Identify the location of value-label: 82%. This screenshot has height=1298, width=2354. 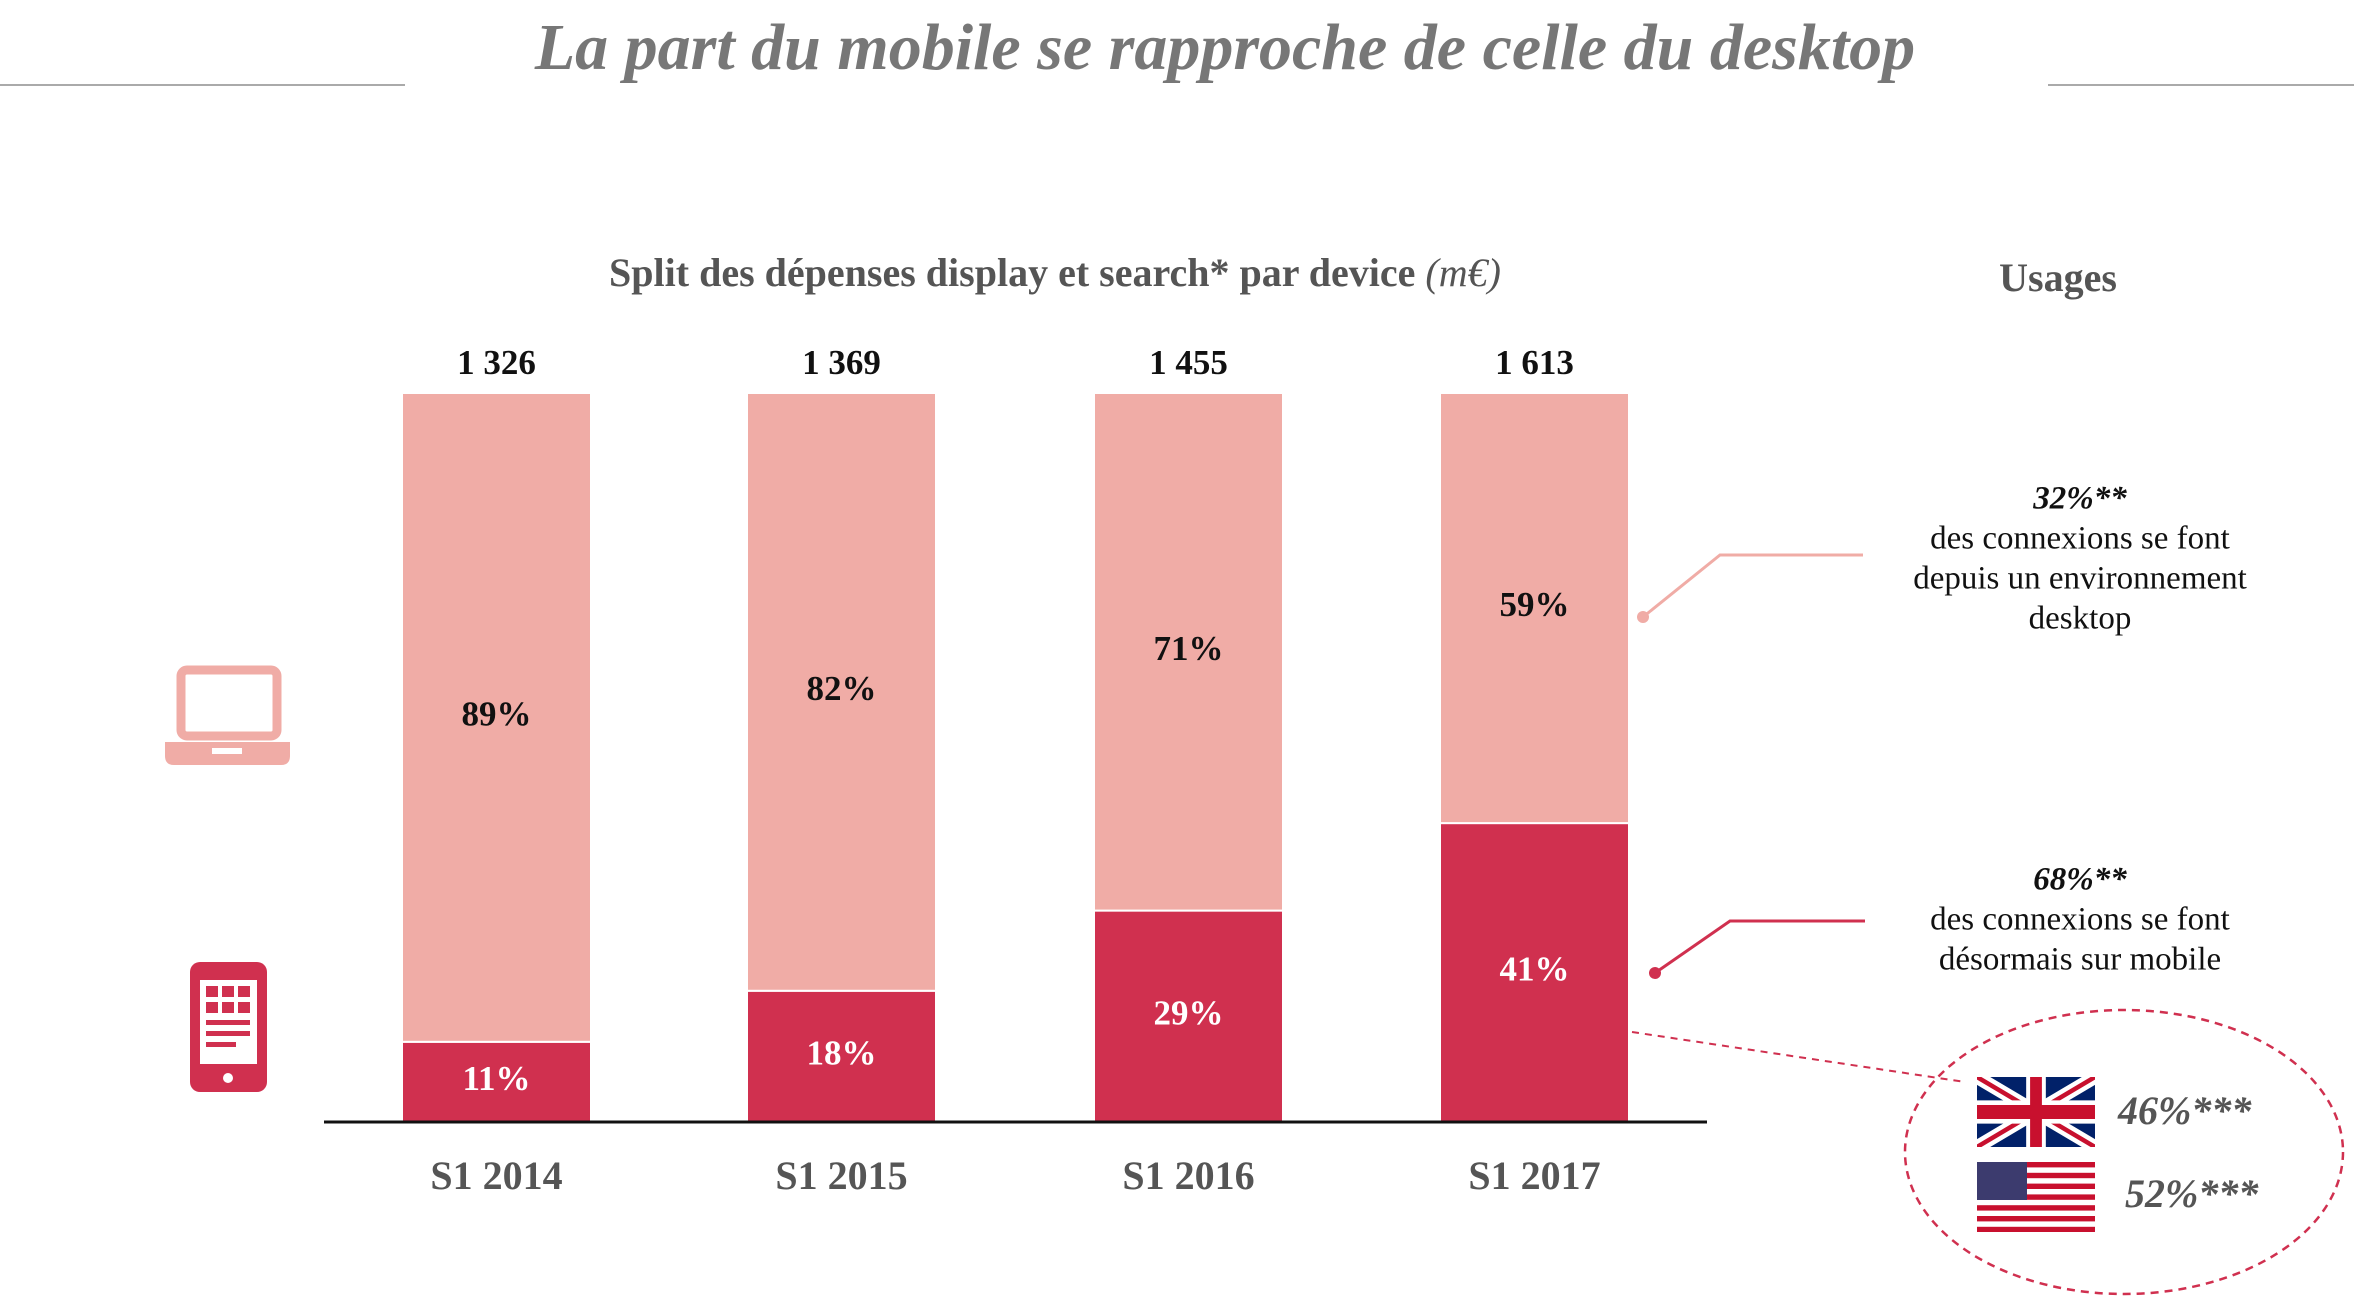
(842, 688).